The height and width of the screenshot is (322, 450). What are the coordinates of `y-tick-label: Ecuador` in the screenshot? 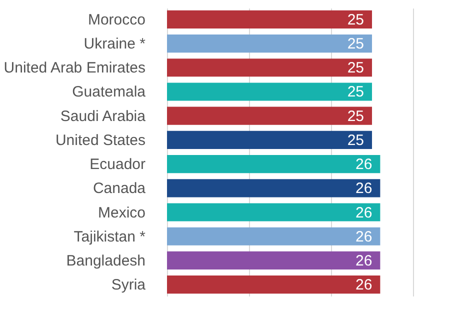 It's located at (118, 165).